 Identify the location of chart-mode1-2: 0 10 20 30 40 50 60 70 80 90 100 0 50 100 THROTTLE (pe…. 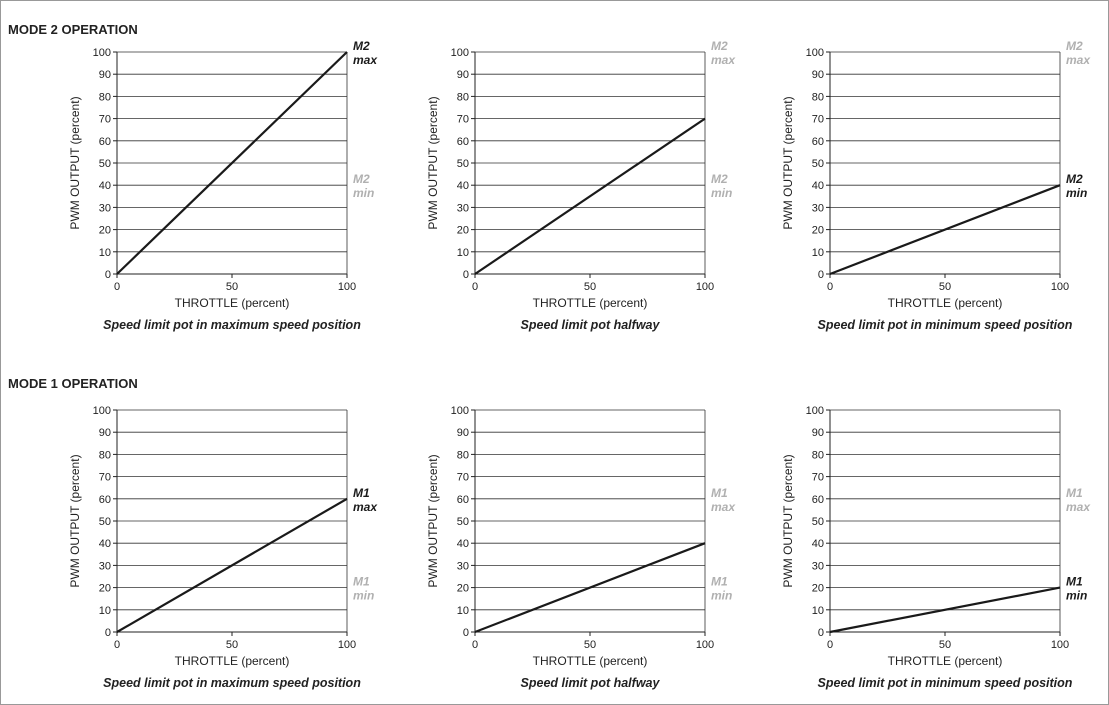
(581, 547).